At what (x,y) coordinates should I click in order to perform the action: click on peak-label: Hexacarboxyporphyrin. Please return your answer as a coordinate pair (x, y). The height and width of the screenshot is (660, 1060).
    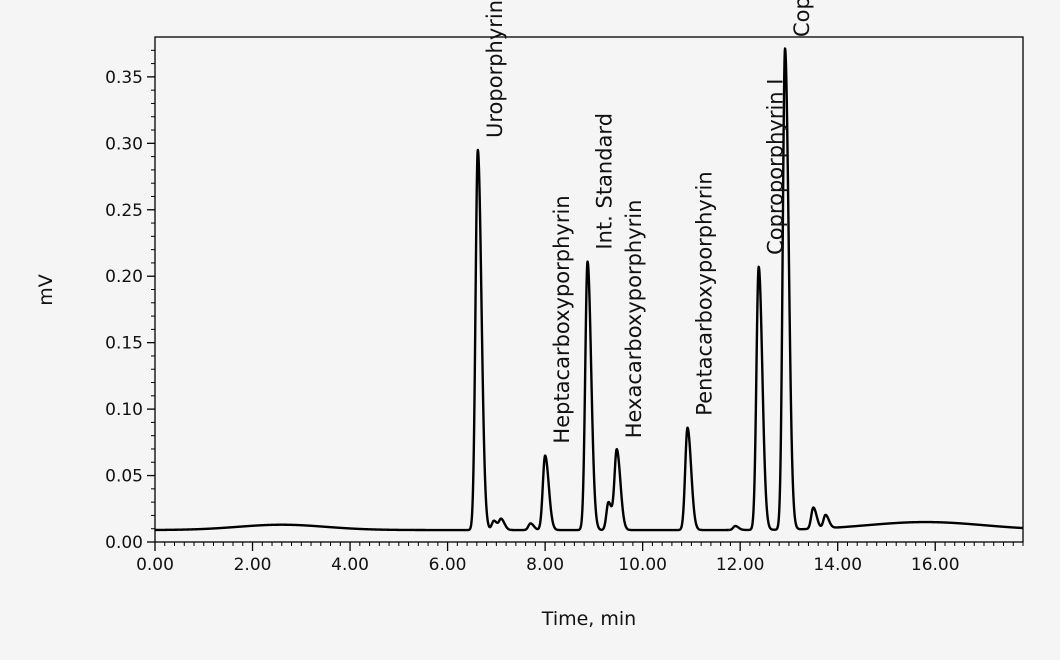
    Looking at the image, I should click on (634, 319).